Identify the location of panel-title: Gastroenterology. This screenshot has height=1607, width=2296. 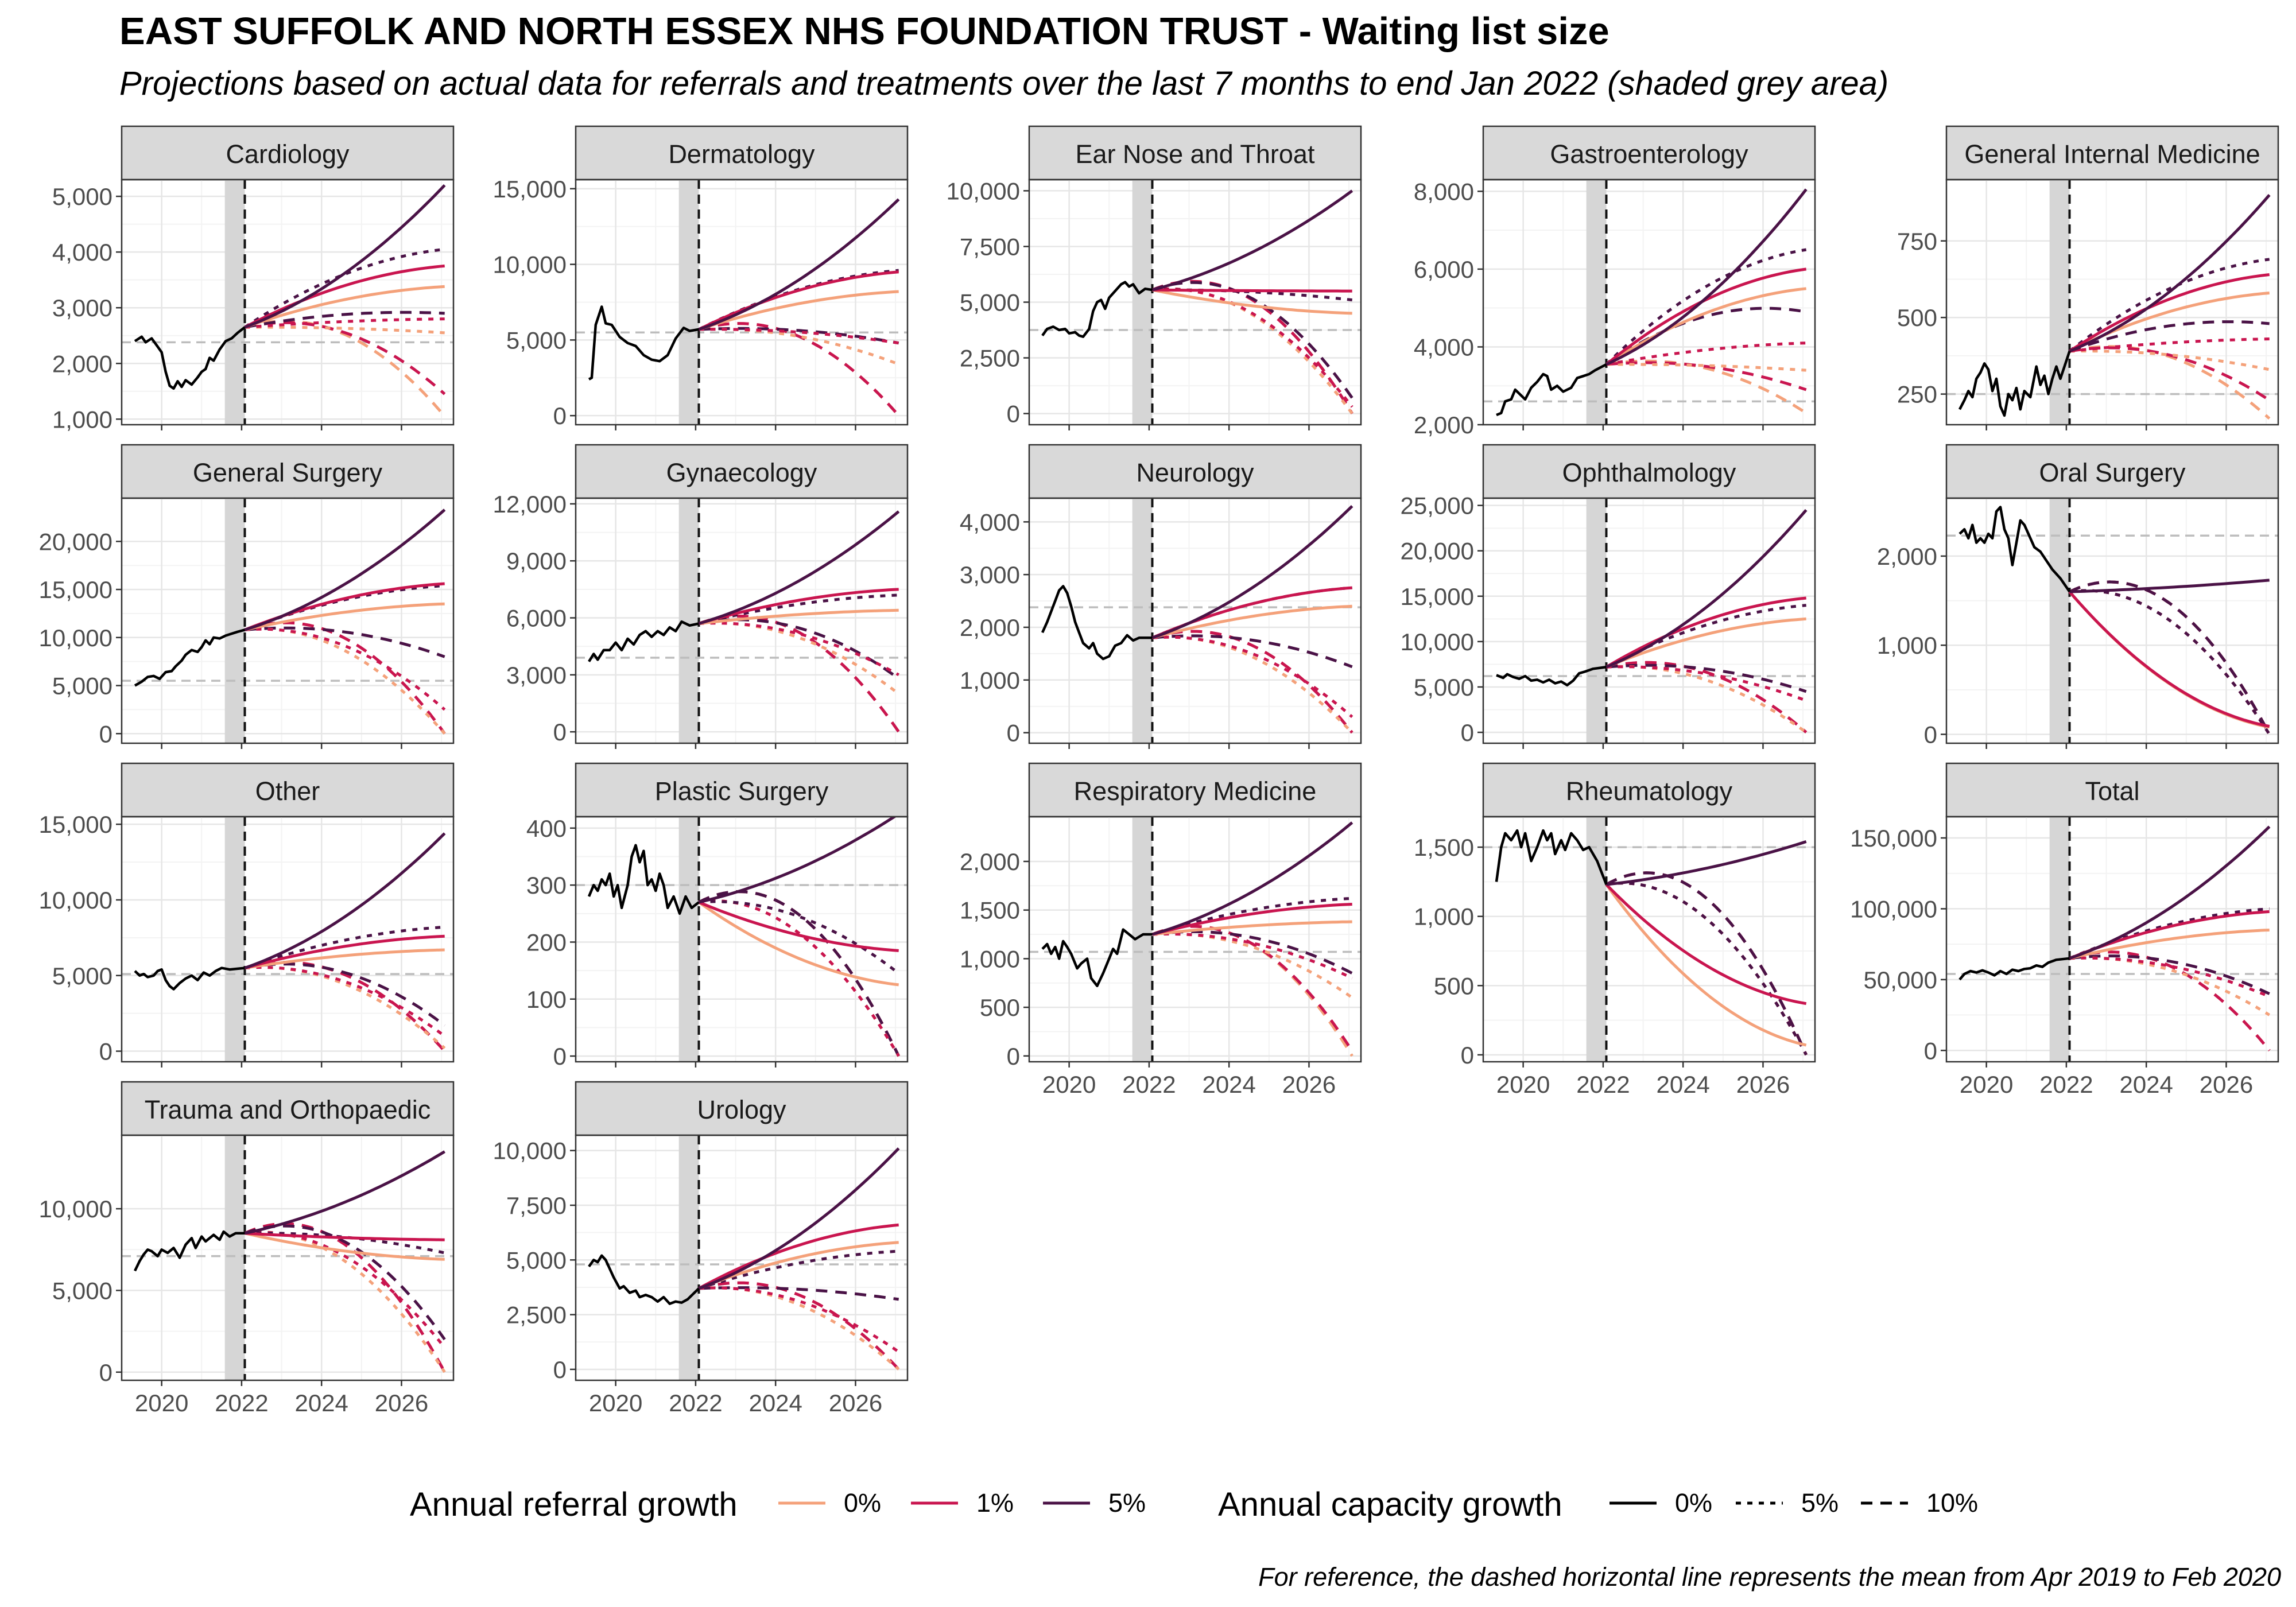
(1649, 154).